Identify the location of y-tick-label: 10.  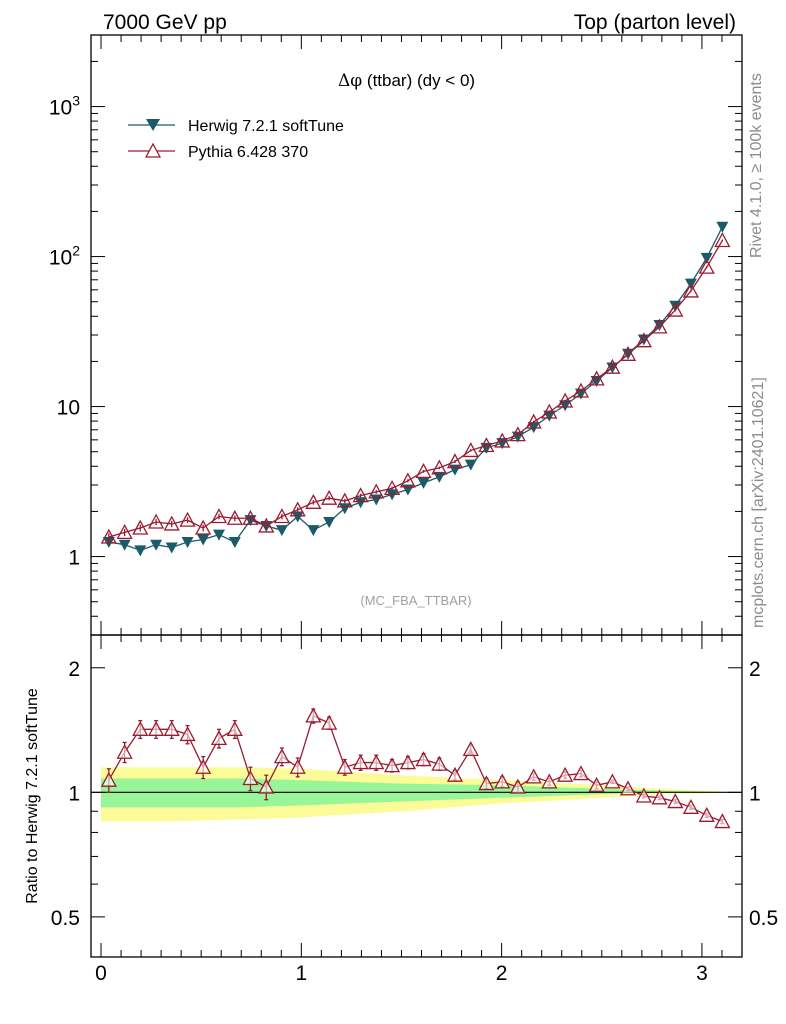
(68, 408).